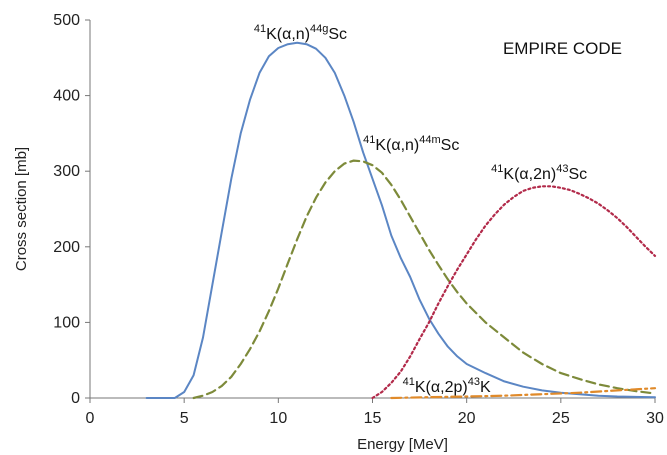  Describe the element at coordinates (441, 387) in the screenshot. I see `label-reaction: K(α,2p)` at that location.